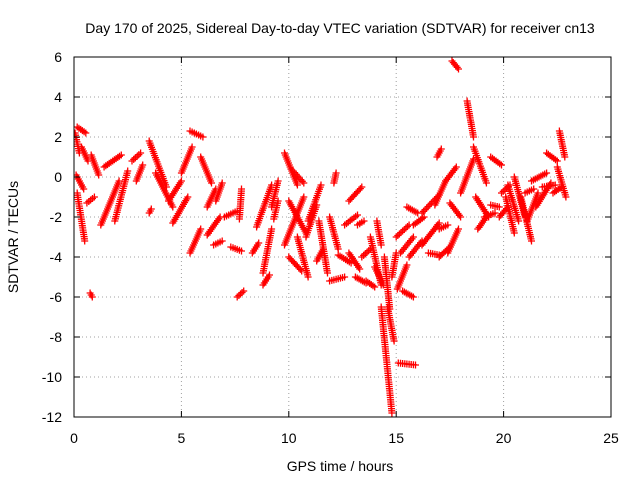 The width and height of the screenshot is (640, 480). What do you see at coordinates (56, 217) in the screenshot?
I see `y-tick-label: -2` at bounding box center [56, 217].